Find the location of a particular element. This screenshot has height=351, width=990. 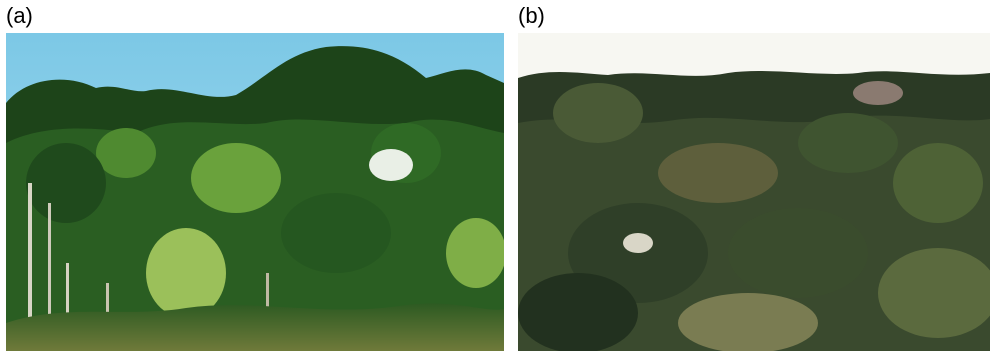

panel-label-a: (a) is located at coordinates (19, 15).